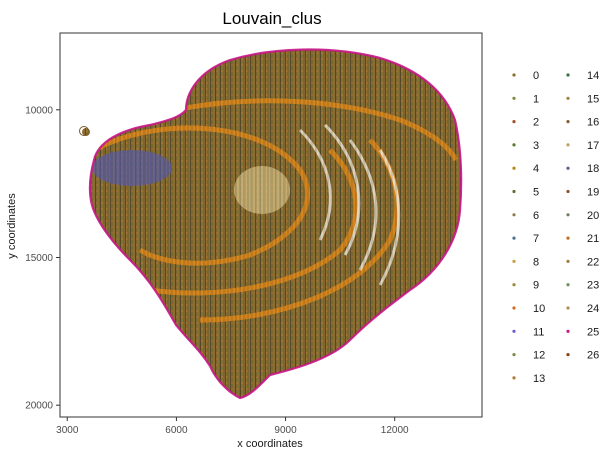 This screenshot has height=457, width=610. Describe the element at coordinates (232, 426) in the screenshot. I see `x-axis: 3000 6000 9000 12000` at that location.